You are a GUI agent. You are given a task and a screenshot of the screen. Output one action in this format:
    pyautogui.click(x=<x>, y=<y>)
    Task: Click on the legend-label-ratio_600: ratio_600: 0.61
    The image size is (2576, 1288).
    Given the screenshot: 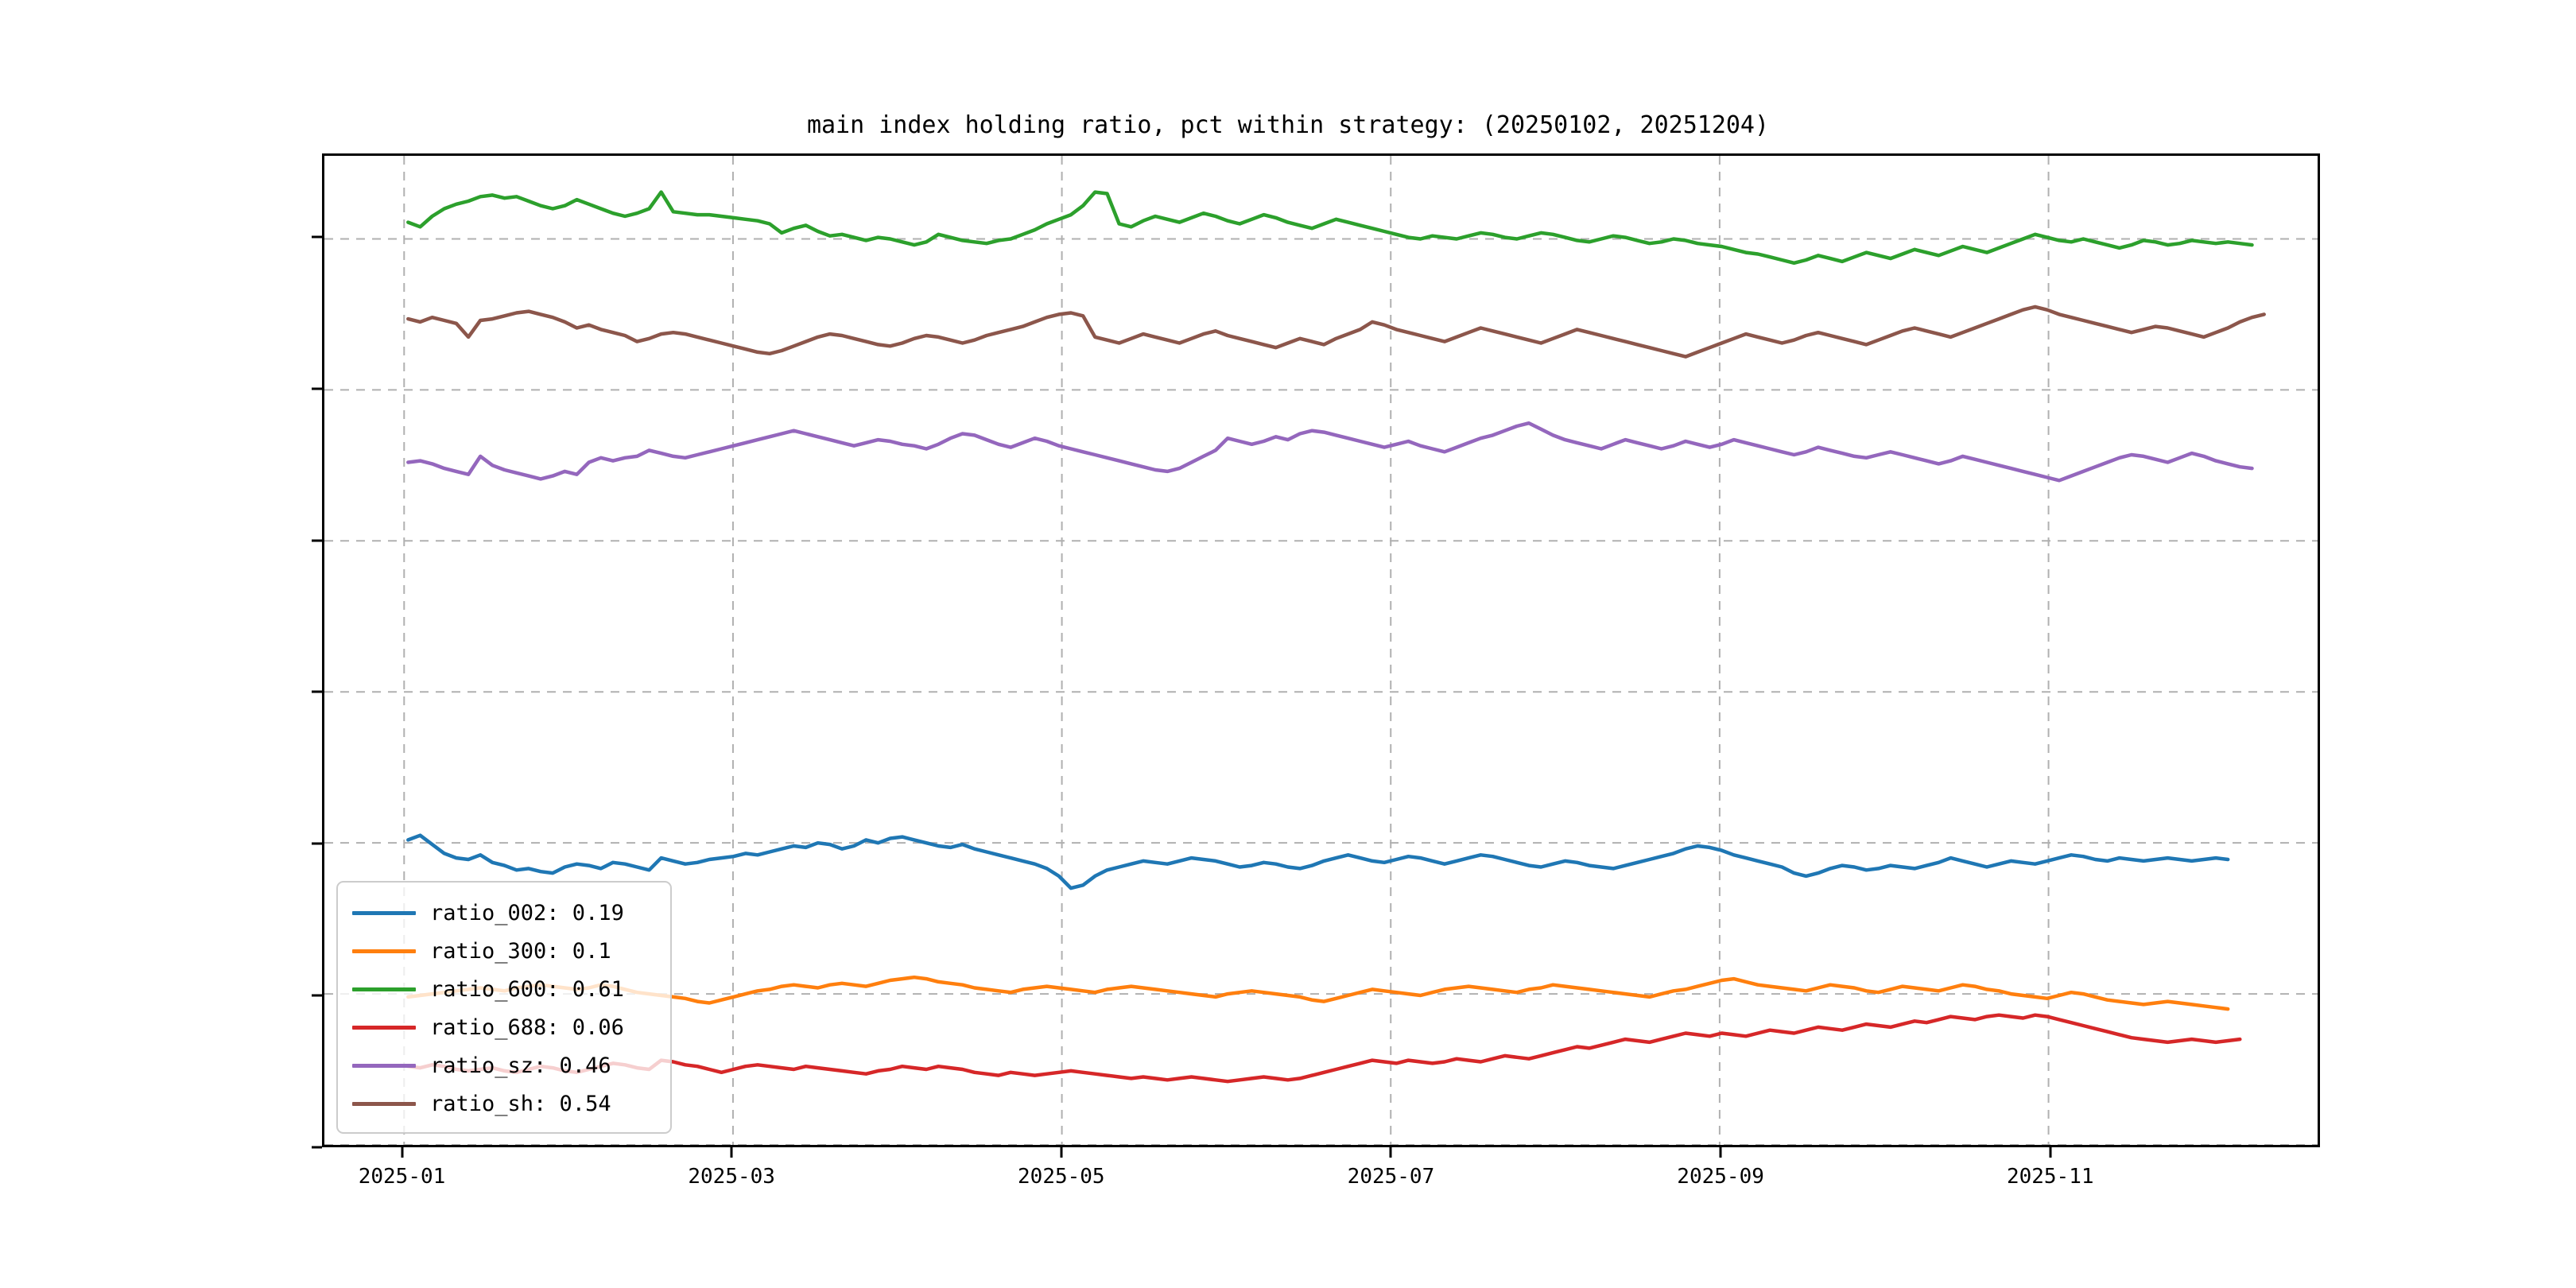 What is the action you would take?
    pyautogui.click(x=527, y=989)
    